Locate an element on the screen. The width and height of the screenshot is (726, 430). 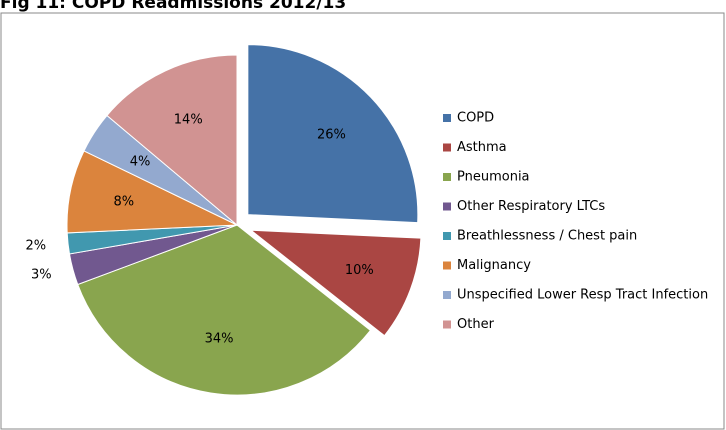
legend-label: Breathlessness / Chest pain is located at coordinates (547, 236).